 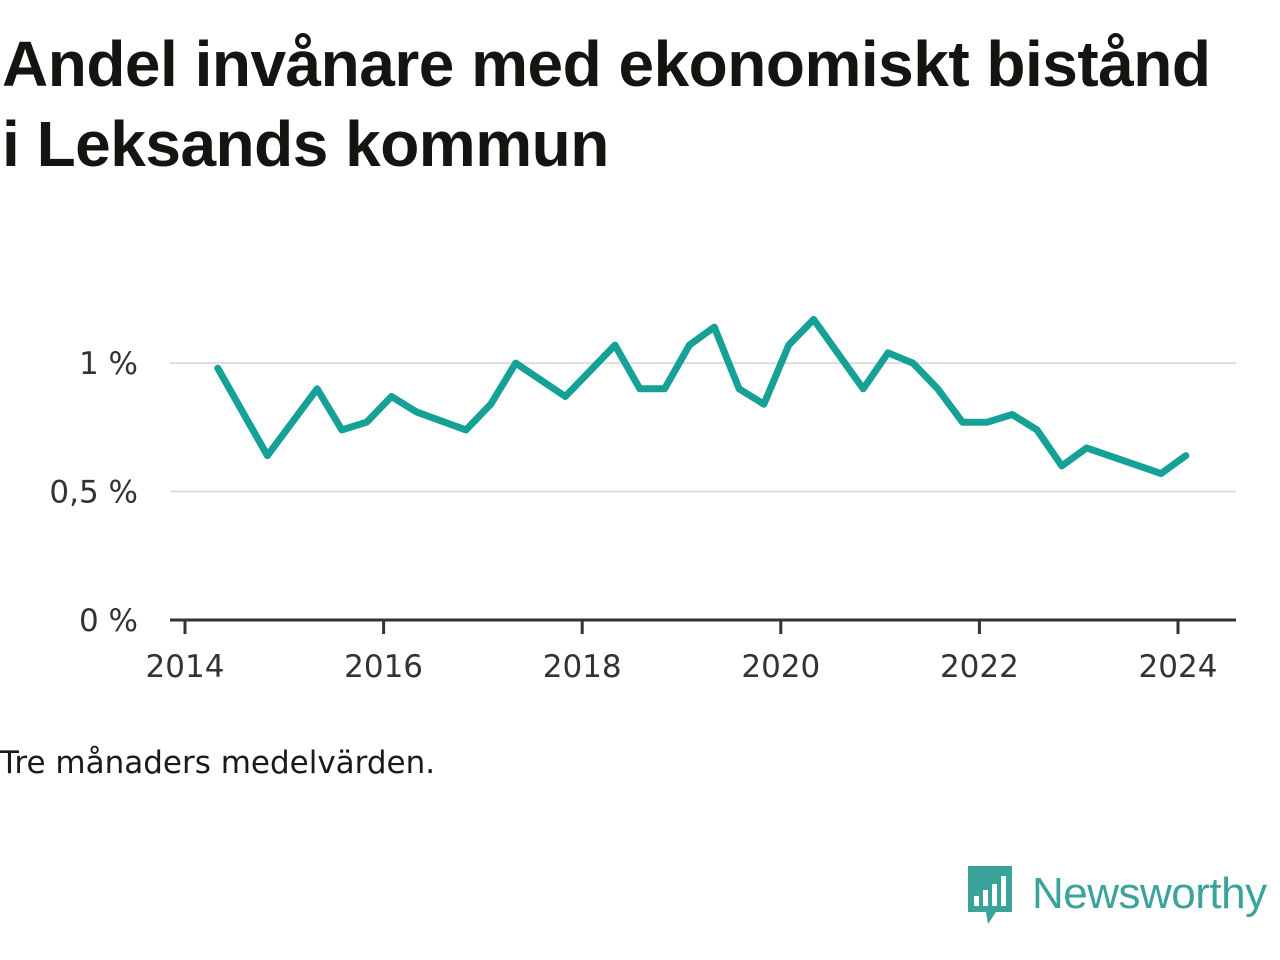 I want to click on series-line, so click(x=702, y=396).